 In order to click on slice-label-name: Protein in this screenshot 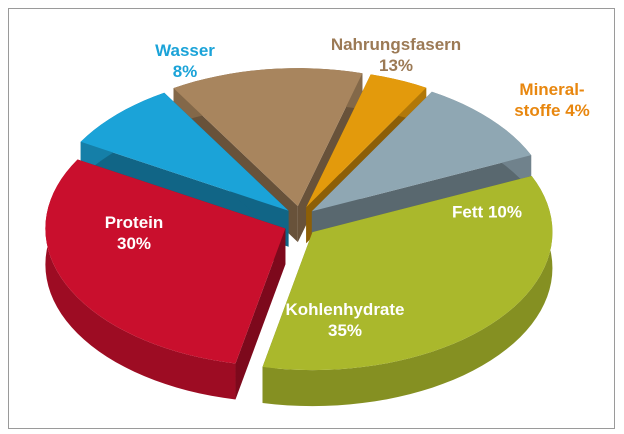, I will do `click(134, 222)`.